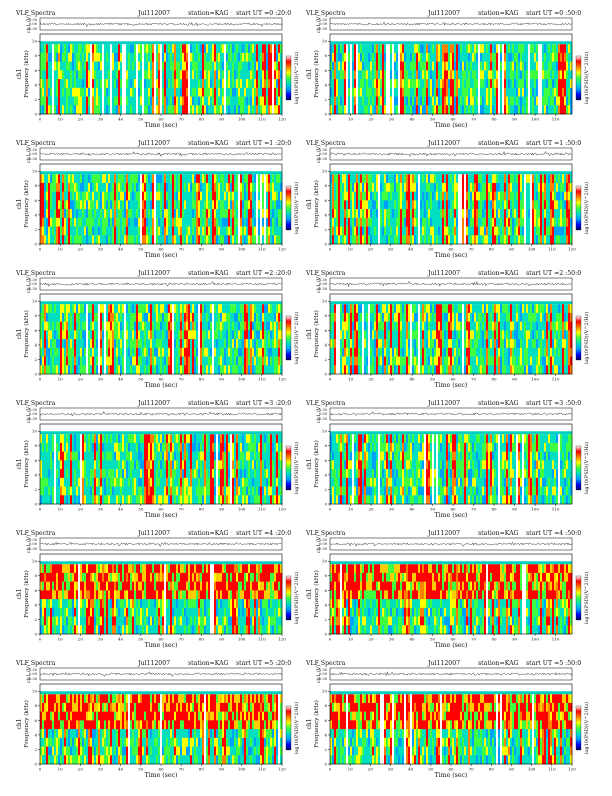 The width and height of the screenshot is (612, 796). What do you see at coordinates (586, 598) in the screenshot?
I see `colorbar-label: log10(PSD)(V^2/Hz)` at bounding box center [586, 598].